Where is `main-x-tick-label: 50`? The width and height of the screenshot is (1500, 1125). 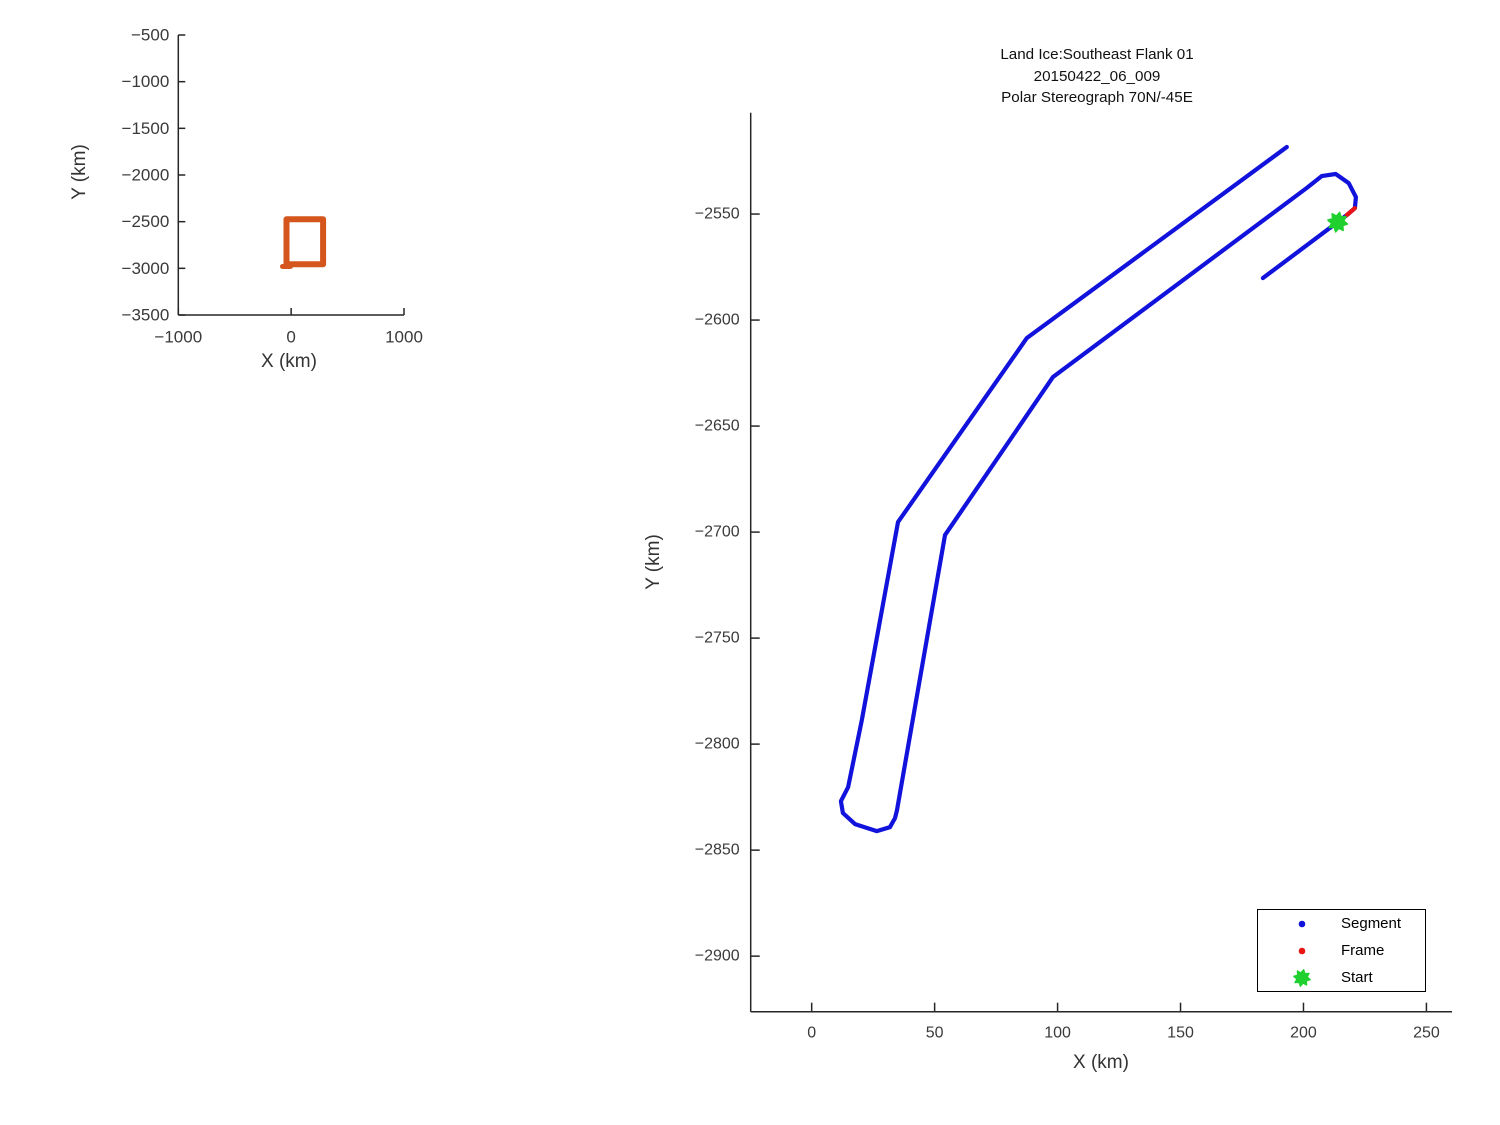
main-x-tick-label: 50 is located at coordinates (935, 1033).